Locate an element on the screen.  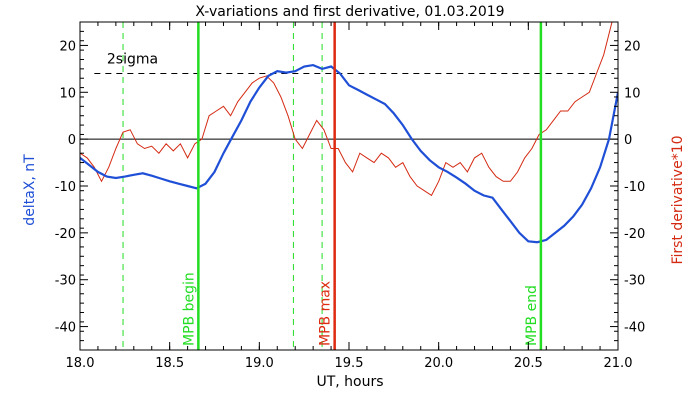
y-tick-label-left: -30 is located at coordinates (65, 281).